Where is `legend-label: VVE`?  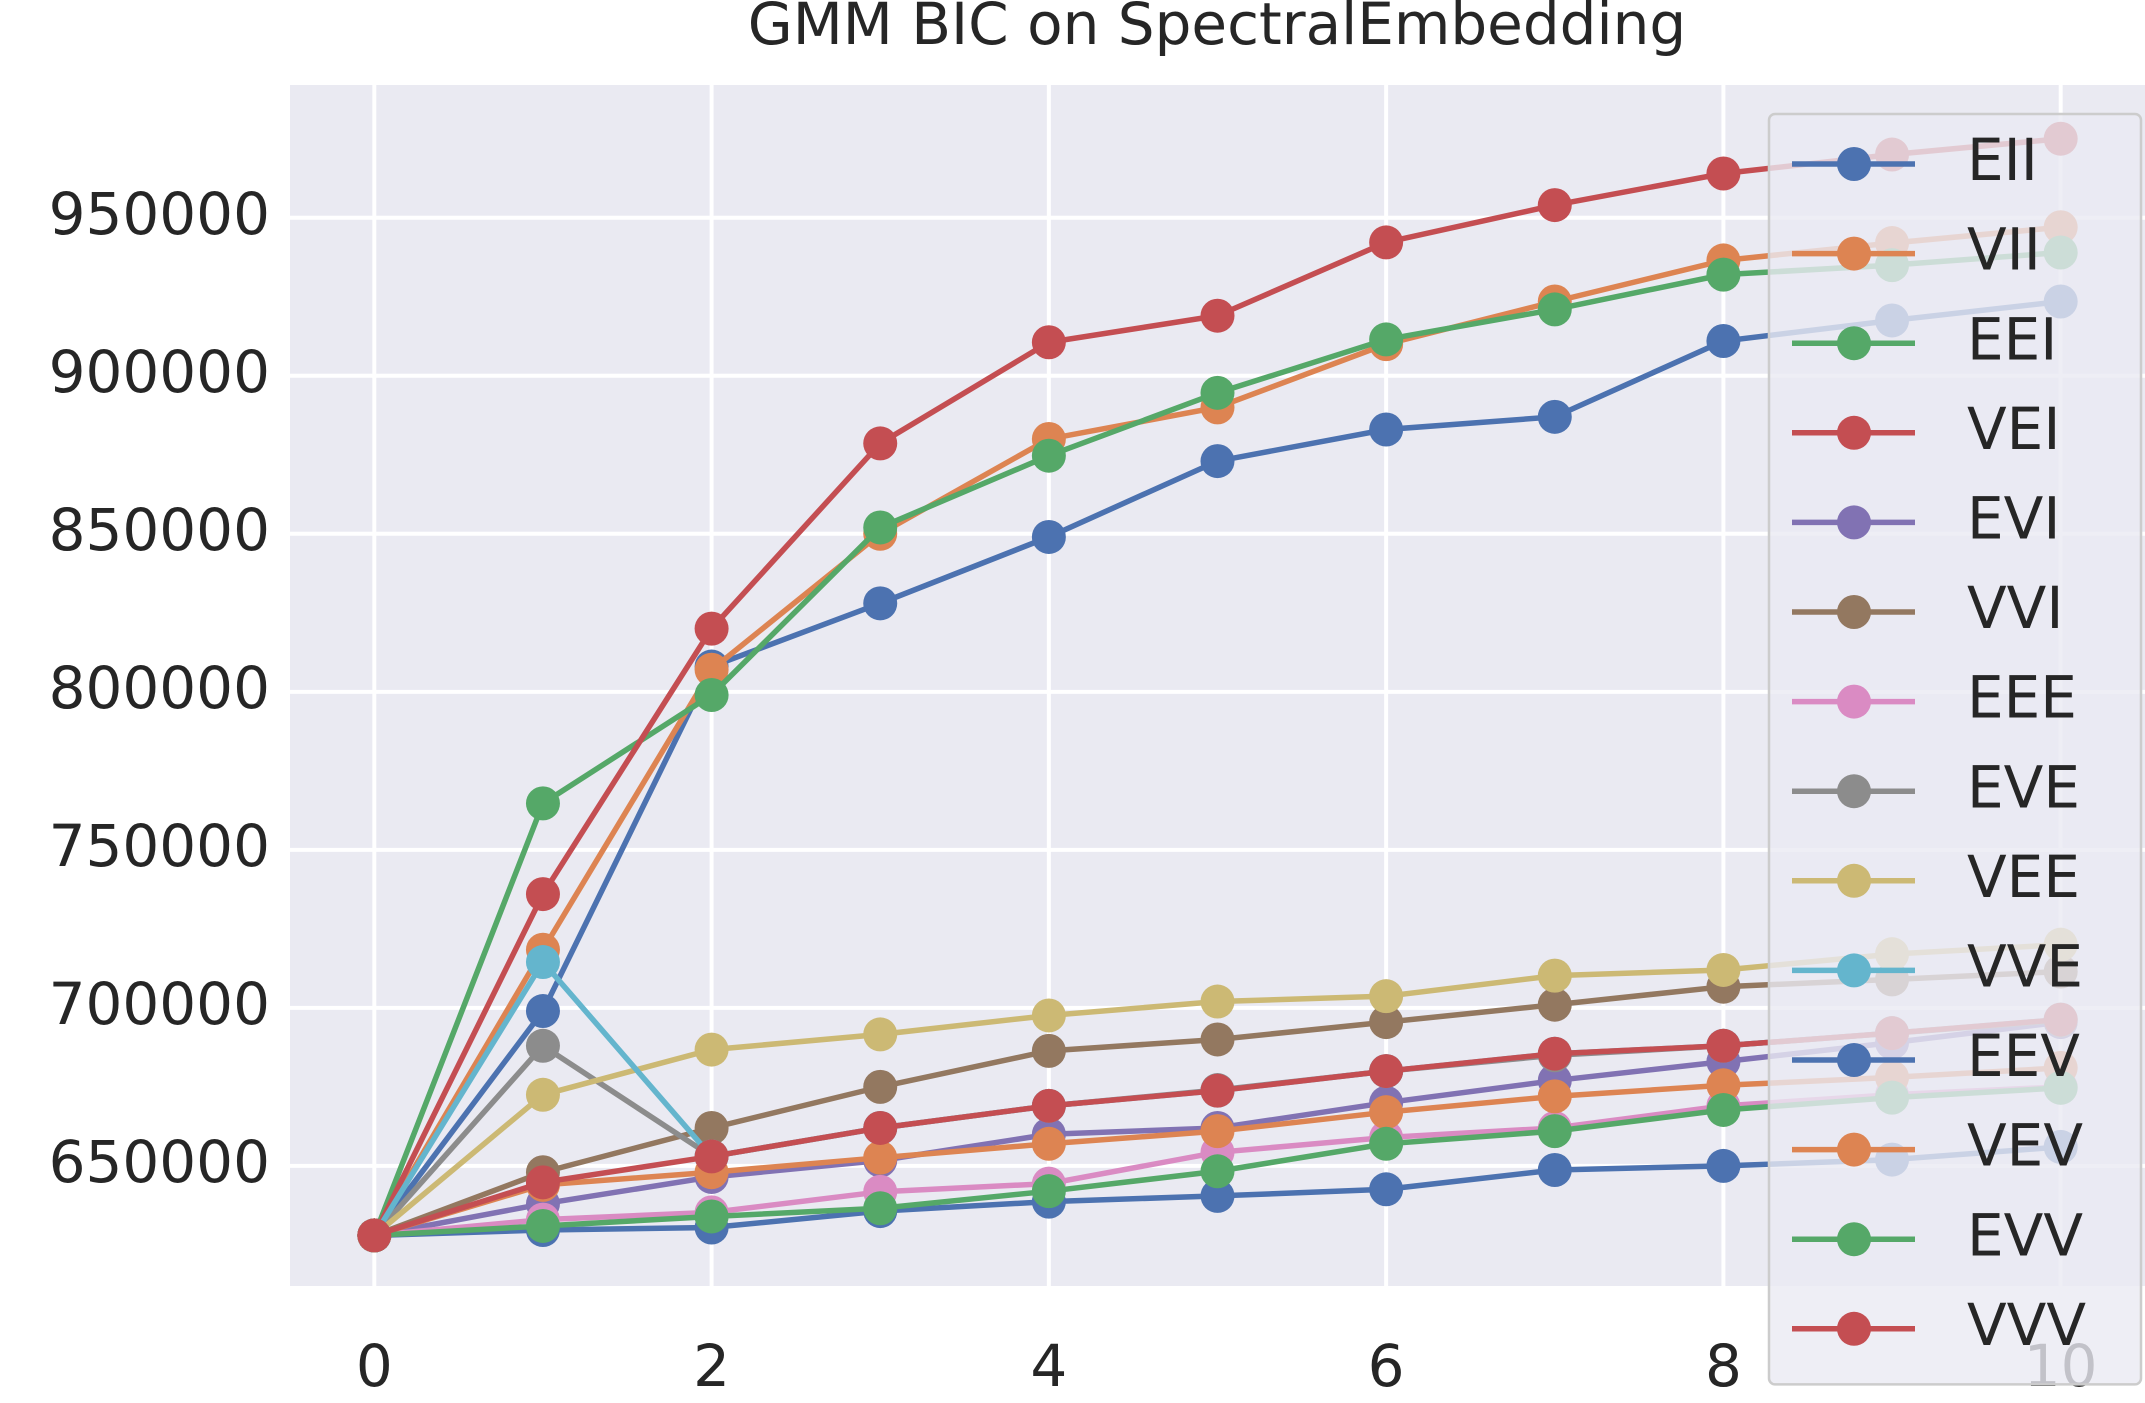 legend-label: VVE is located at coordinates (2025, 967).